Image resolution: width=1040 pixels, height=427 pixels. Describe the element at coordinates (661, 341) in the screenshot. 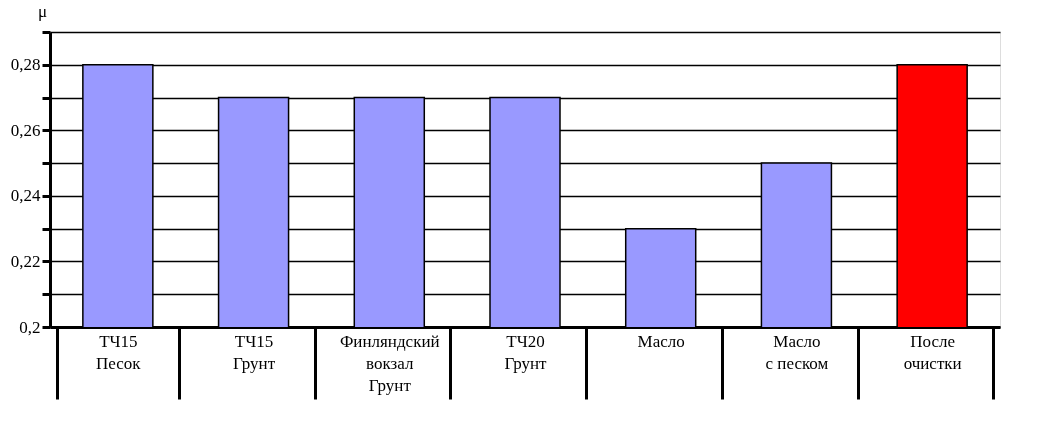

I see `x-tick-label: Масло` at that location.